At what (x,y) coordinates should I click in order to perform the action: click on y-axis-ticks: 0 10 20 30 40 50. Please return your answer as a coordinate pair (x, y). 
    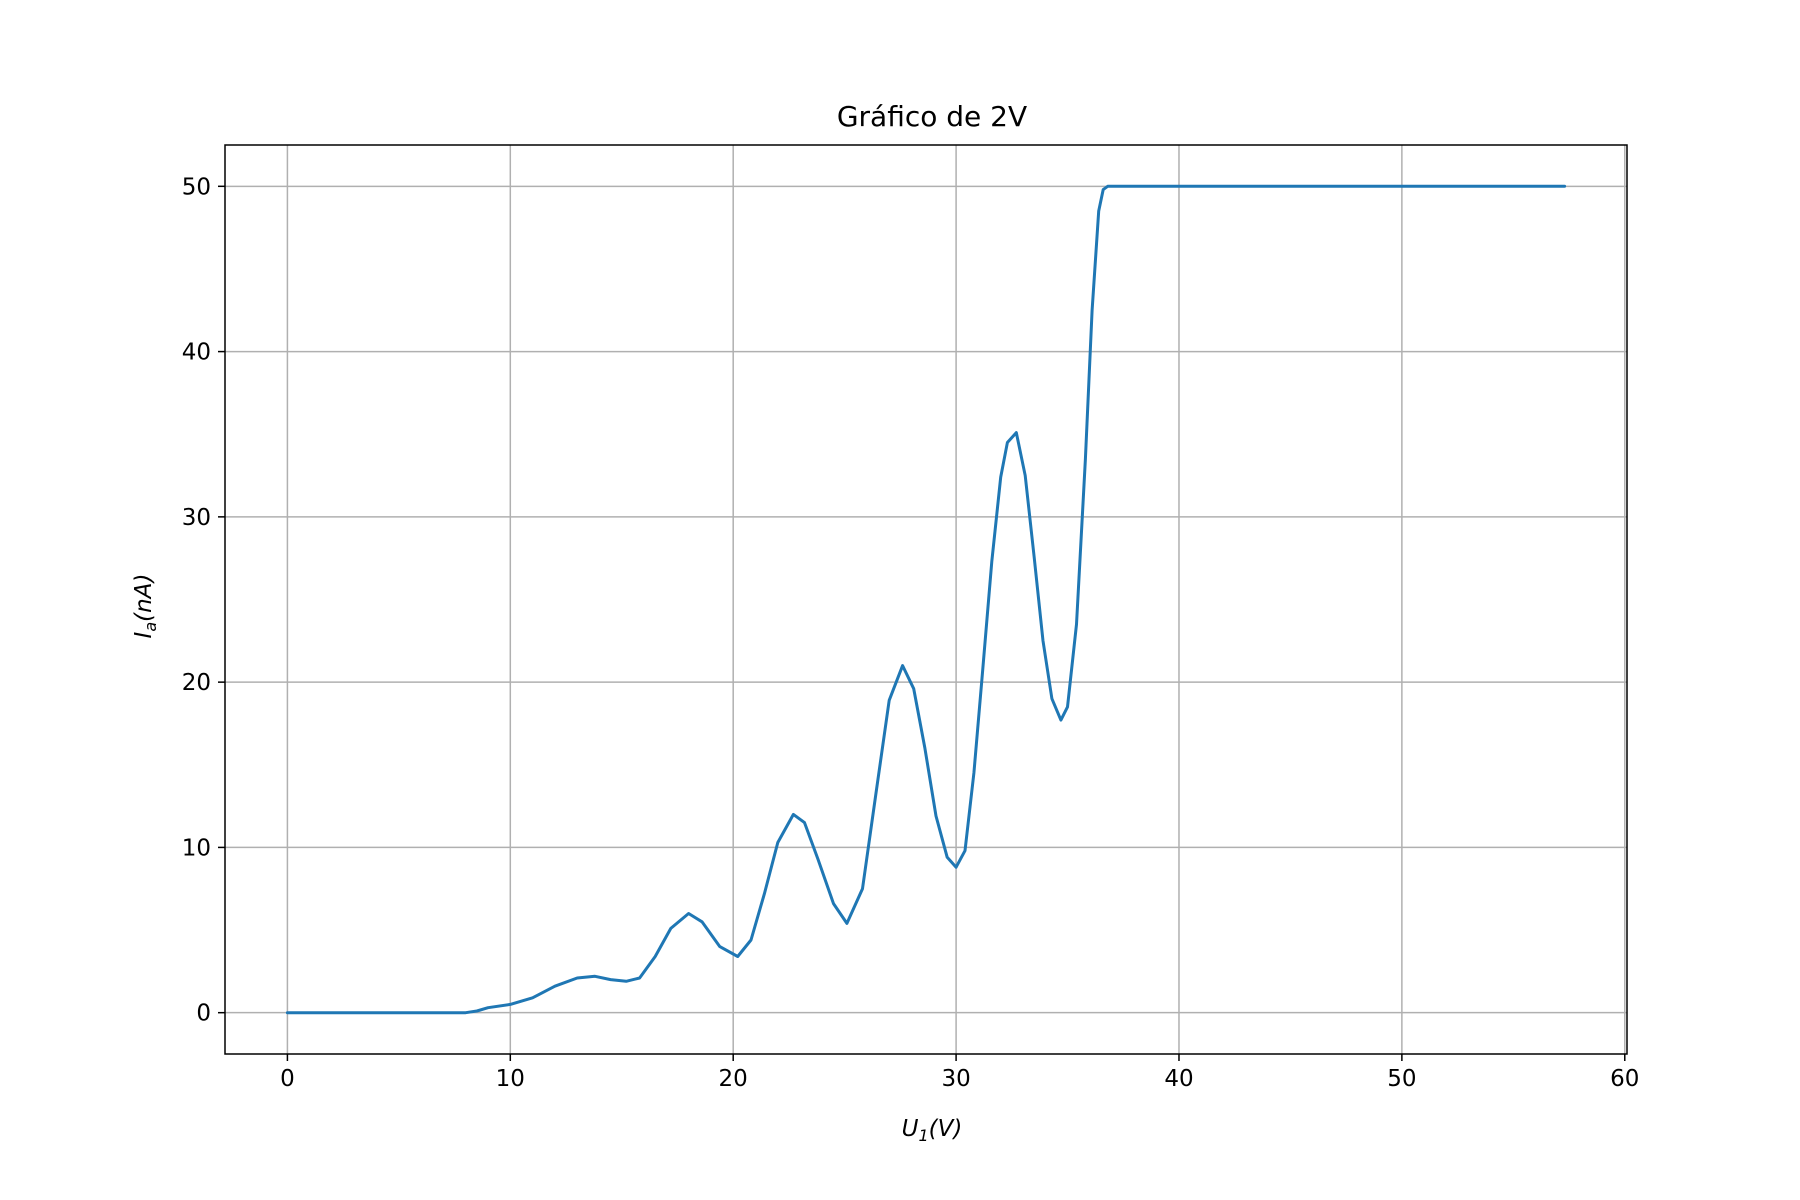
    Looking at the image, I should click on (203, 600).